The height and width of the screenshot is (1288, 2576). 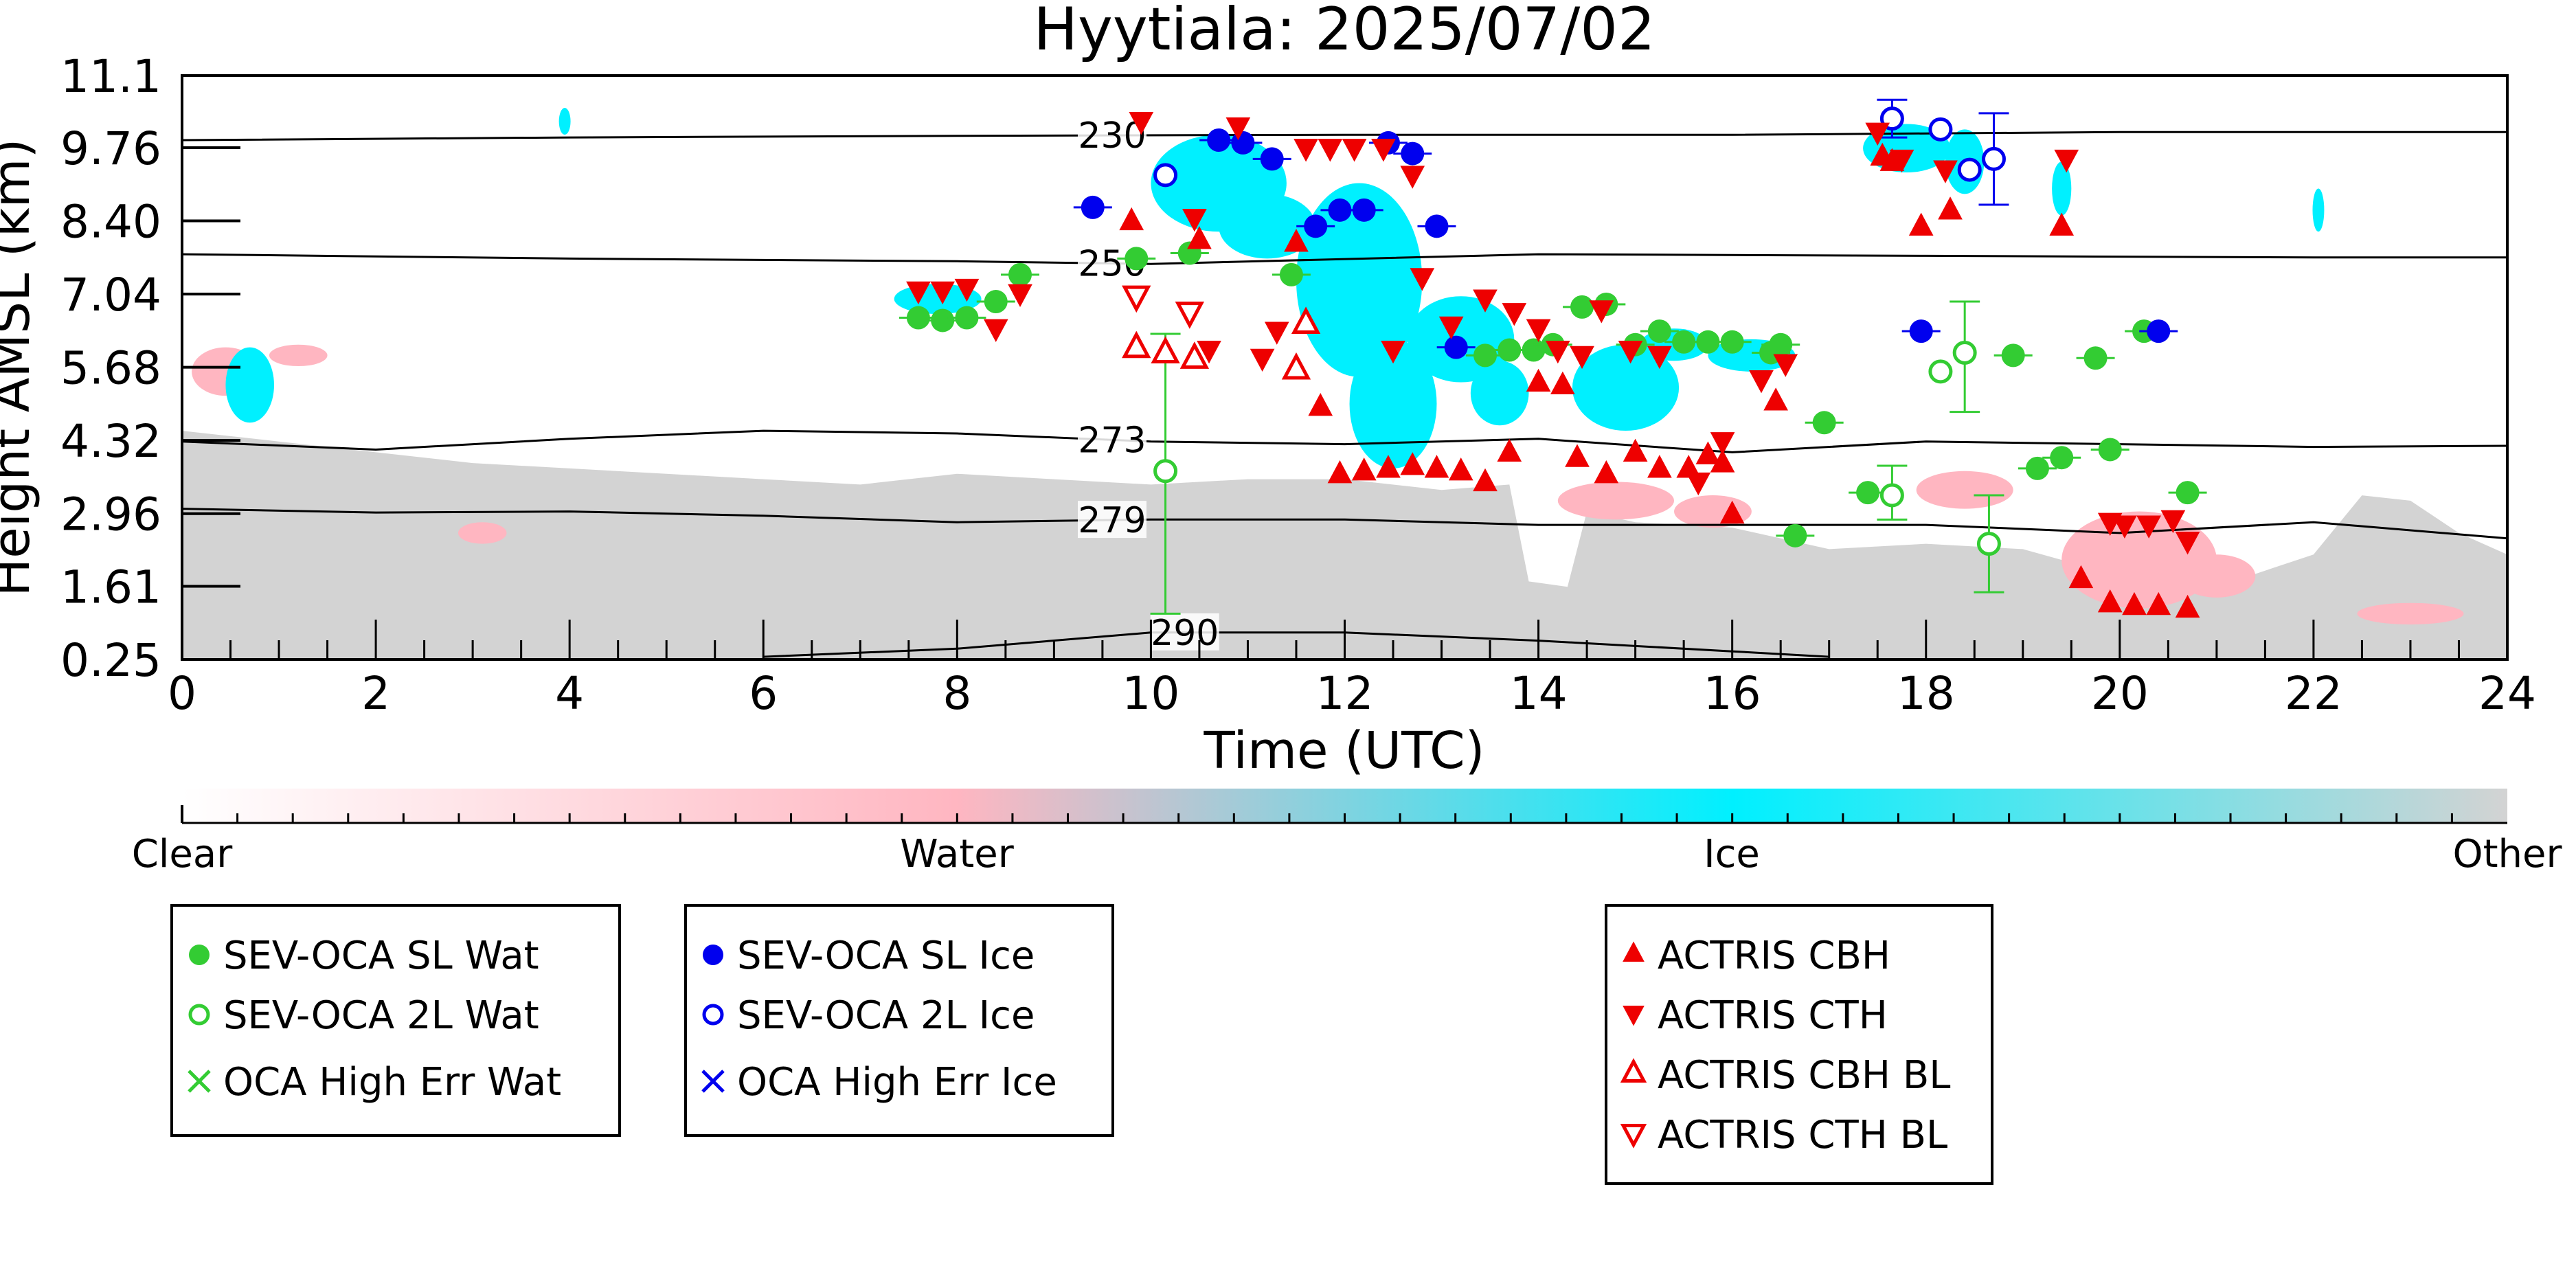 I want to click on y-tick-label: 7.04, so click(x=110, y=295).